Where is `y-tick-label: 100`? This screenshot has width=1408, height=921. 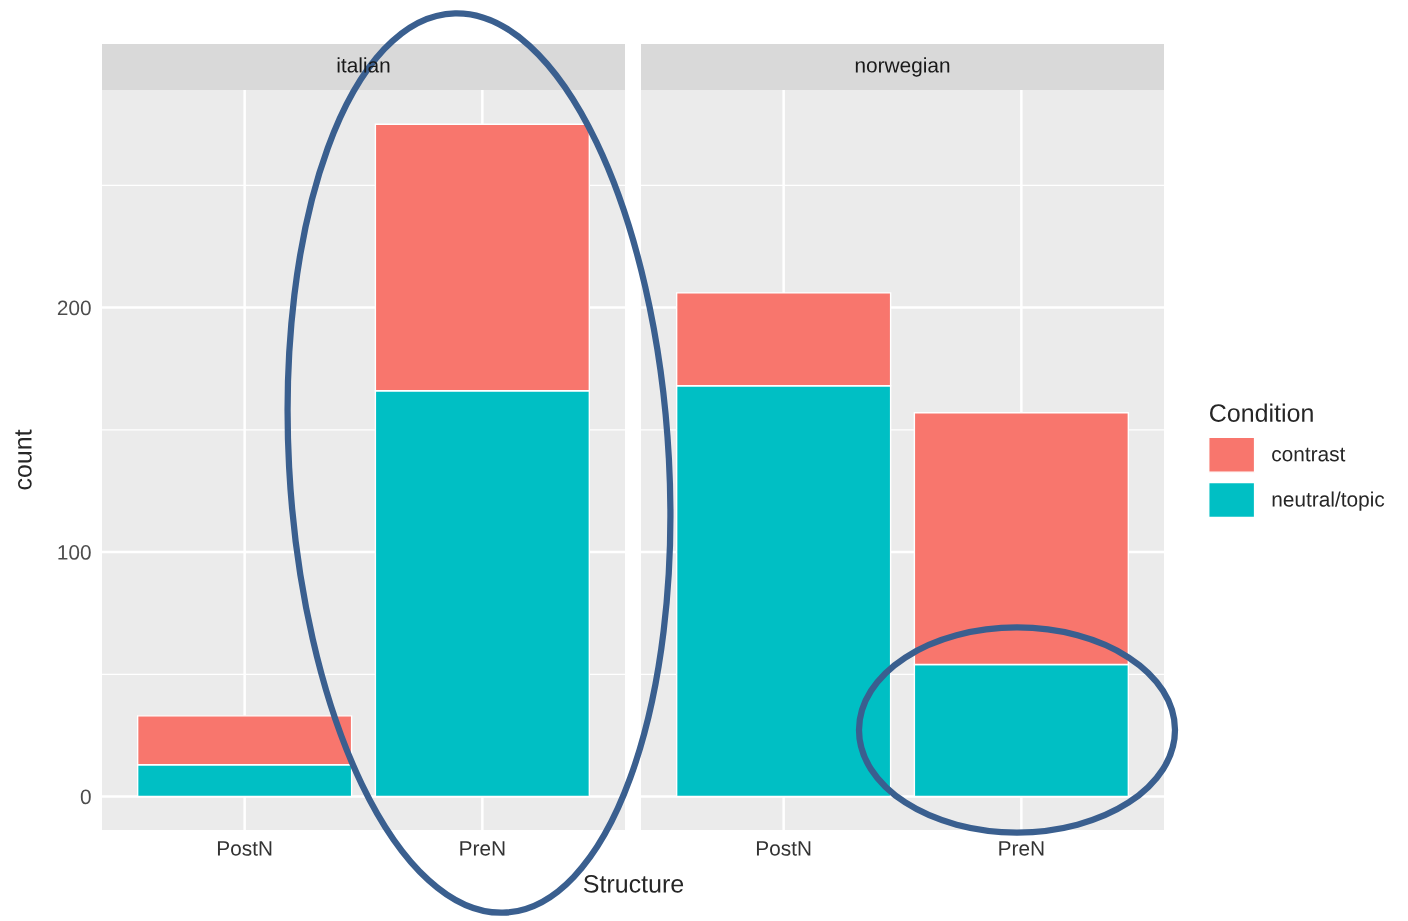
y-tick-label: 100 is located at coordinates (74, 552).